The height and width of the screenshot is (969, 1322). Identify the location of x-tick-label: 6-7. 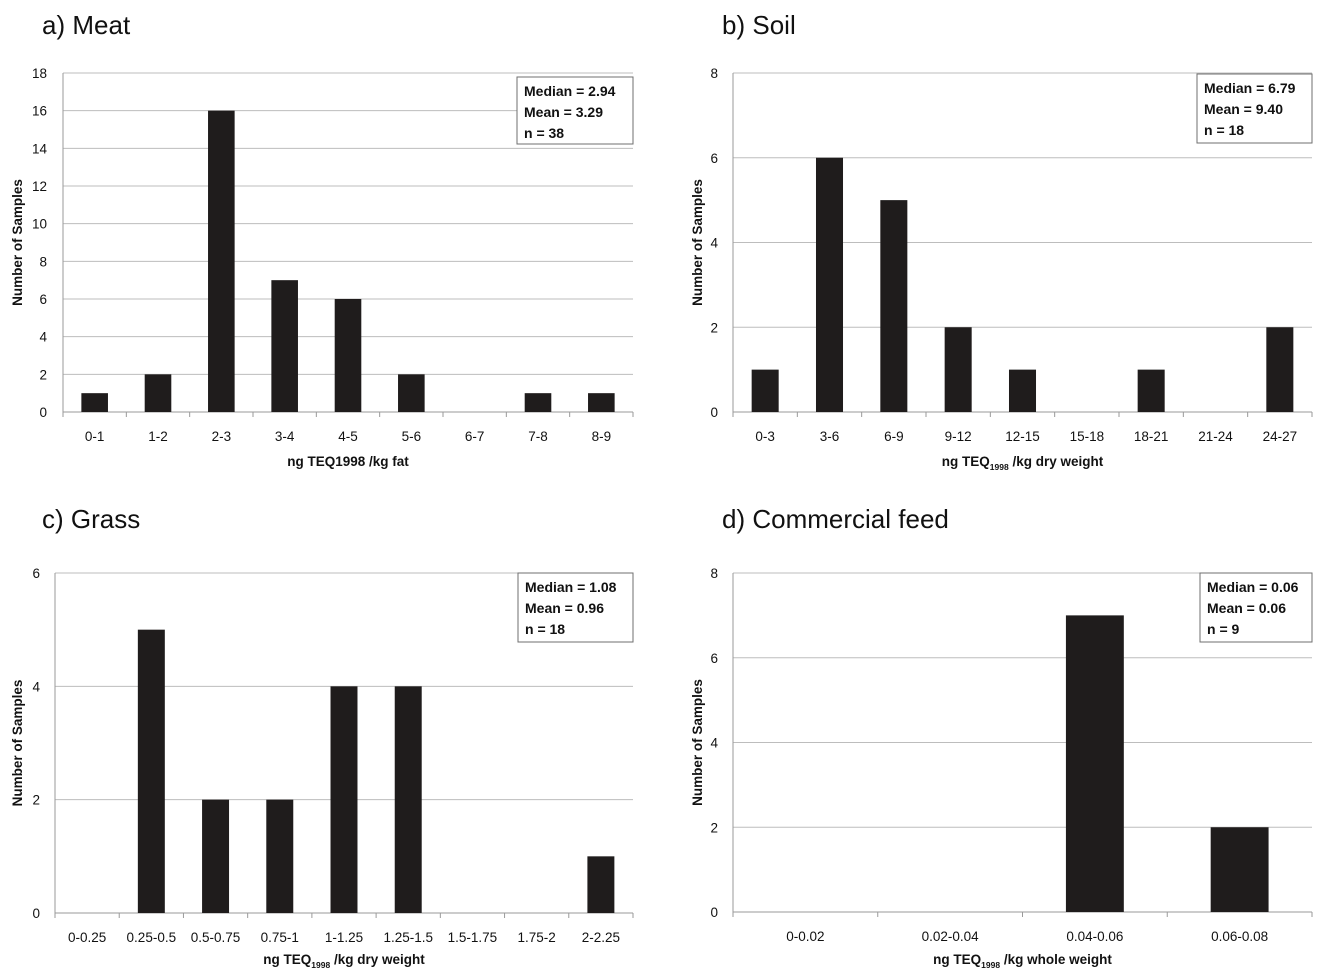
(475, 436).